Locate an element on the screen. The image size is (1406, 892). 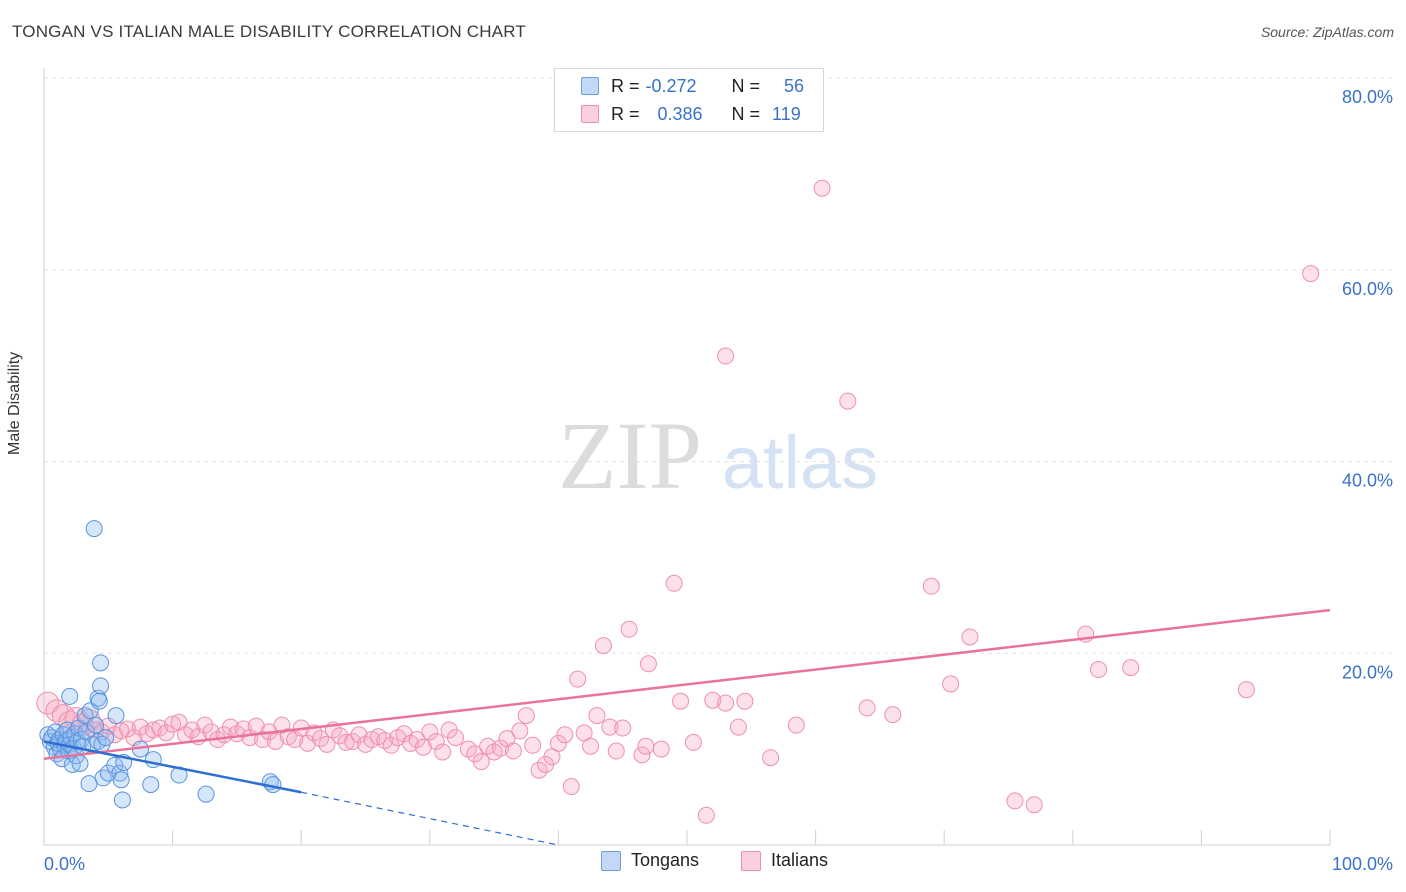
y-tick-labels: 20.0% 40.0% 60.0% 80.0% is located at coordinates (1367, 384).